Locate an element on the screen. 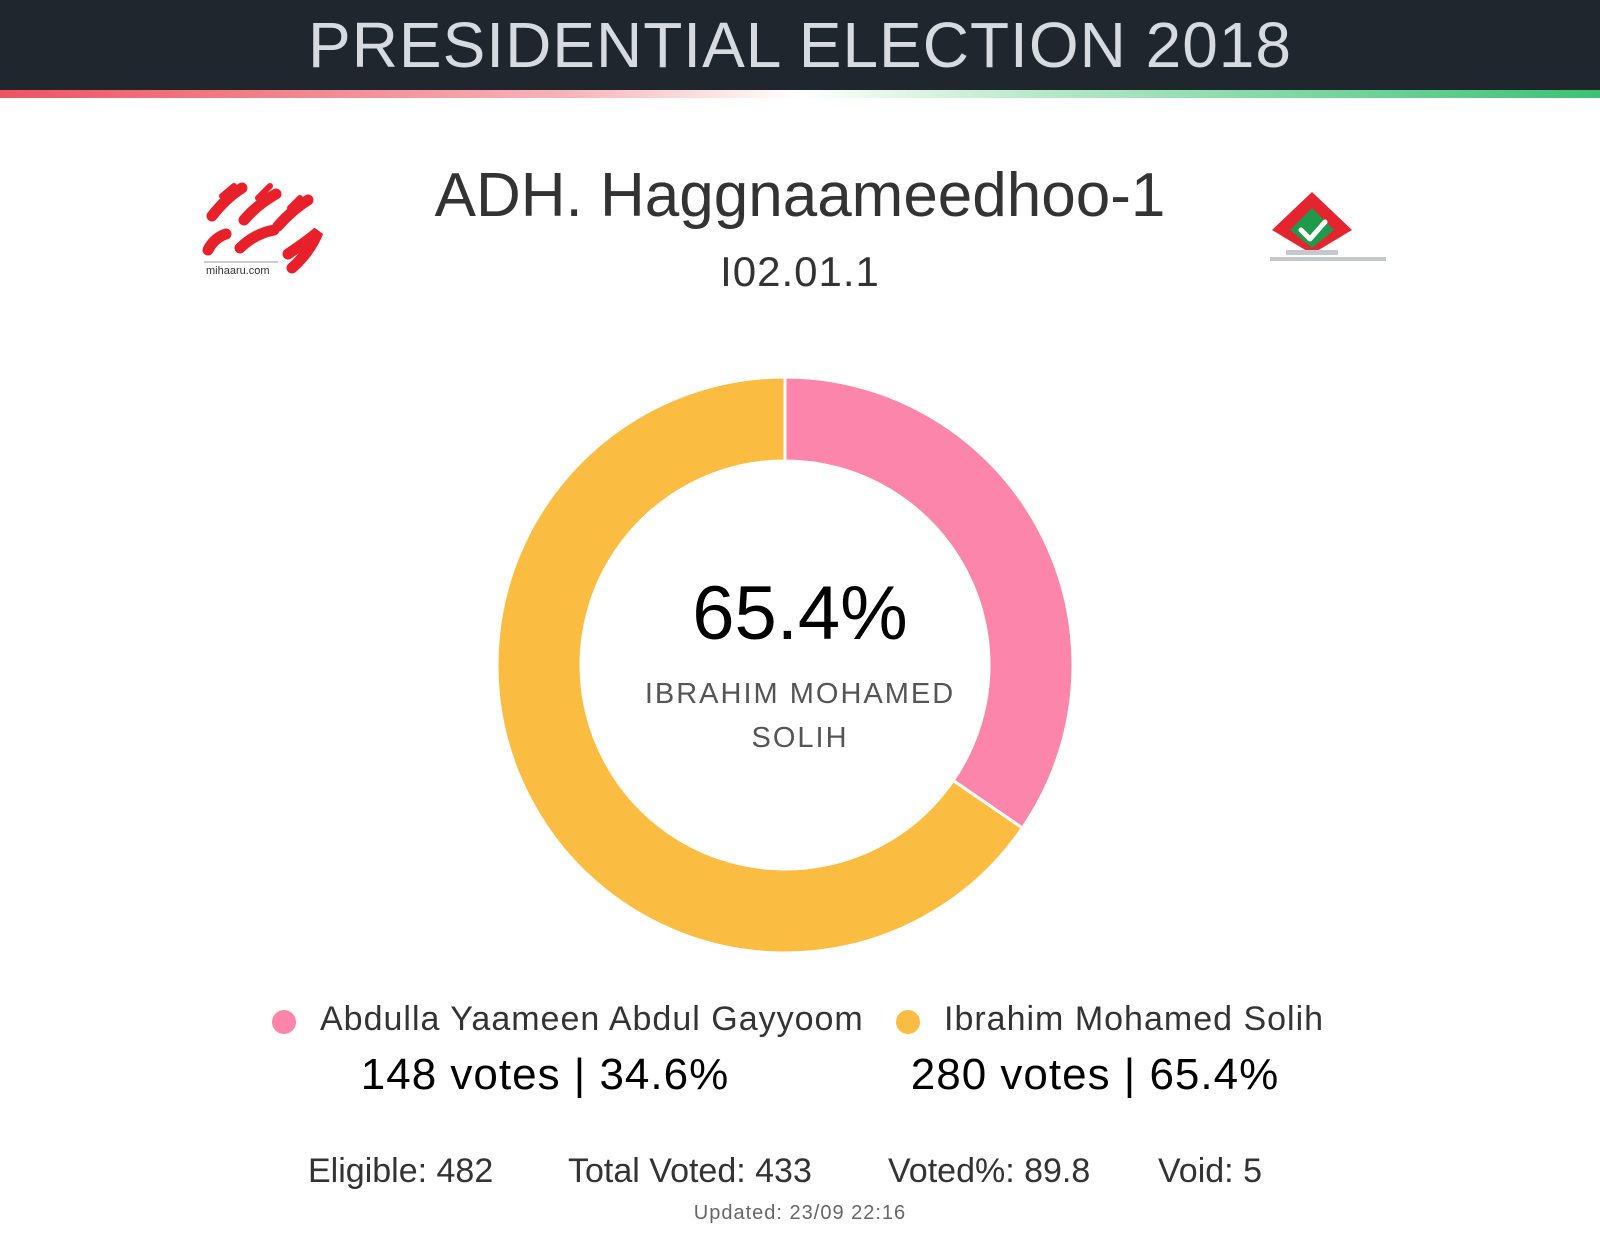 The width and height of the screenshot is (1600, 1260). legend-summary-yaameen: 148 votes | 34.6% is located at coordinates (545, 1074).